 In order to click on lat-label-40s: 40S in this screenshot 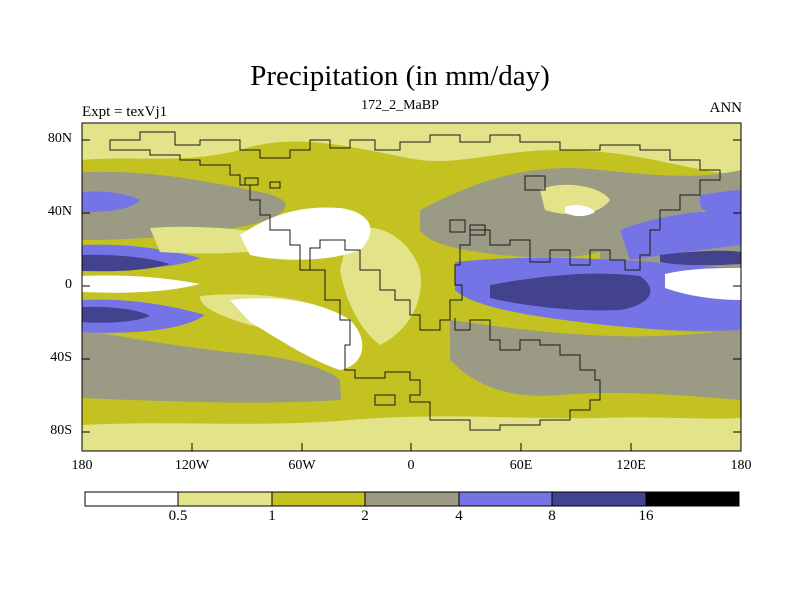, I will do `click(61, 357)`.